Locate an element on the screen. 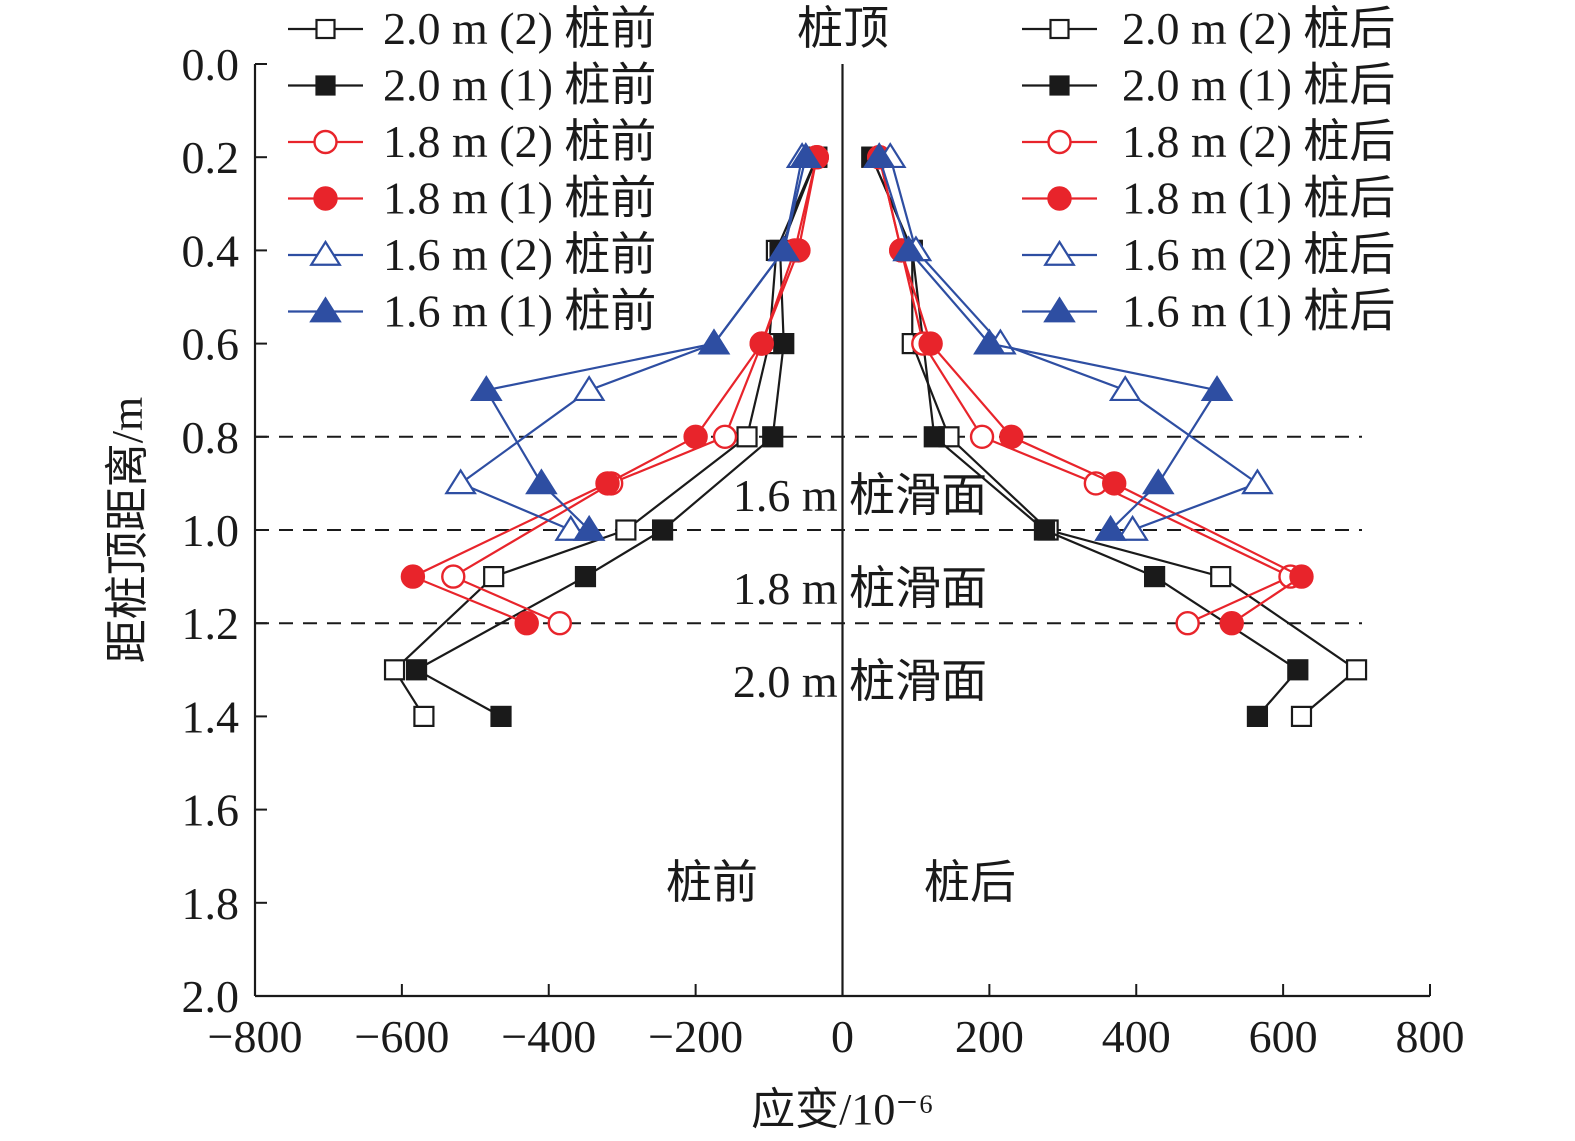 The image size is (1575, 1141). pile-top-label: 桩顶 is located at coordinates (843, 28).